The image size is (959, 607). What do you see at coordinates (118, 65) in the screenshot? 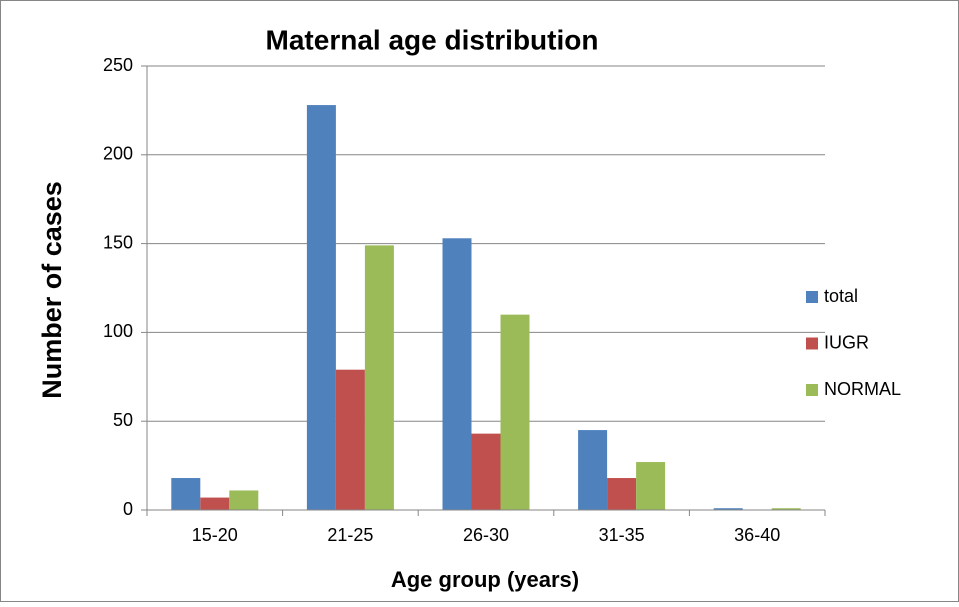
I see `y-tick-label: 250` at bounding box center [118, 65].